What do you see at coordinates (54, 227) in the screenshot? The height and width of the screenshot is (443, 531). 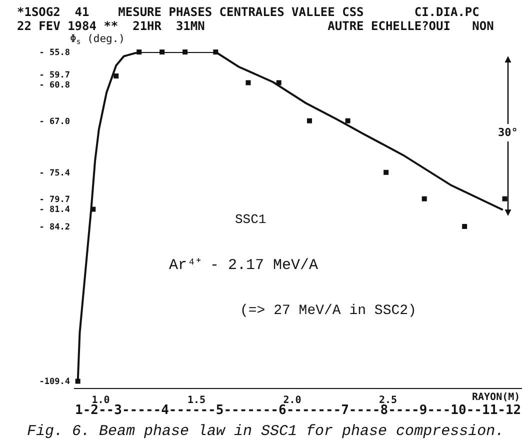 I see `y-tick-label: - 84.2` at bounding box center [54, 227].